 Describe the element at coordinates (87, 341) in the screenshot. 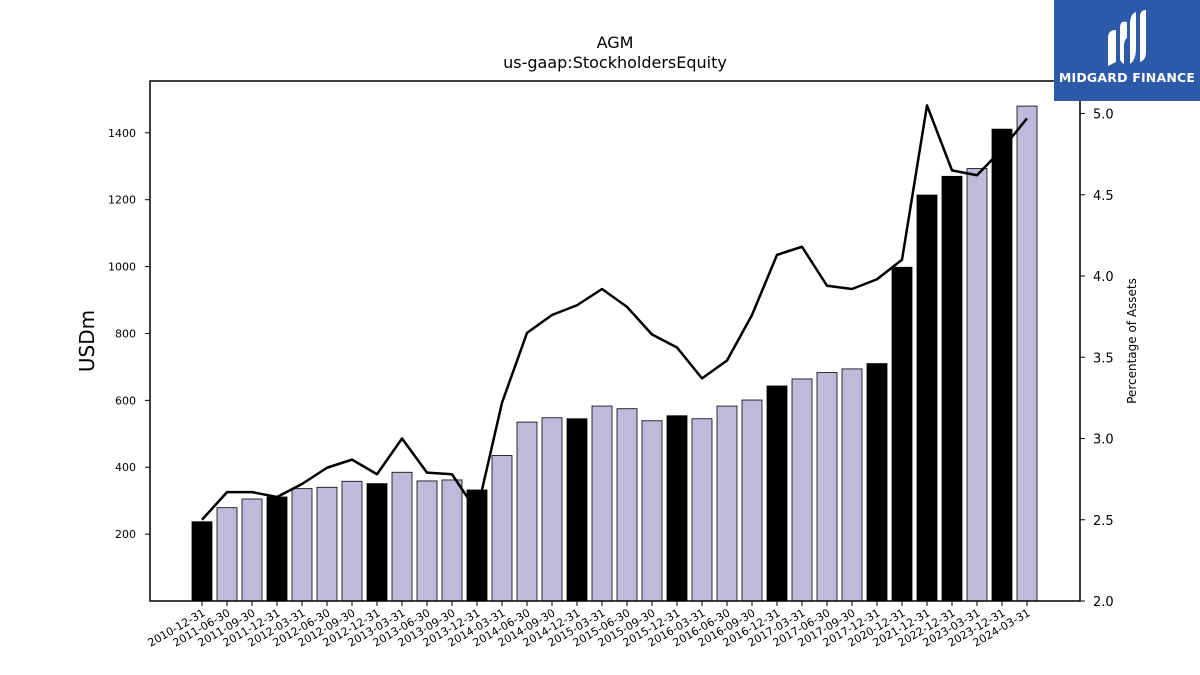

I see `y-axis-label: USDm` at that location.